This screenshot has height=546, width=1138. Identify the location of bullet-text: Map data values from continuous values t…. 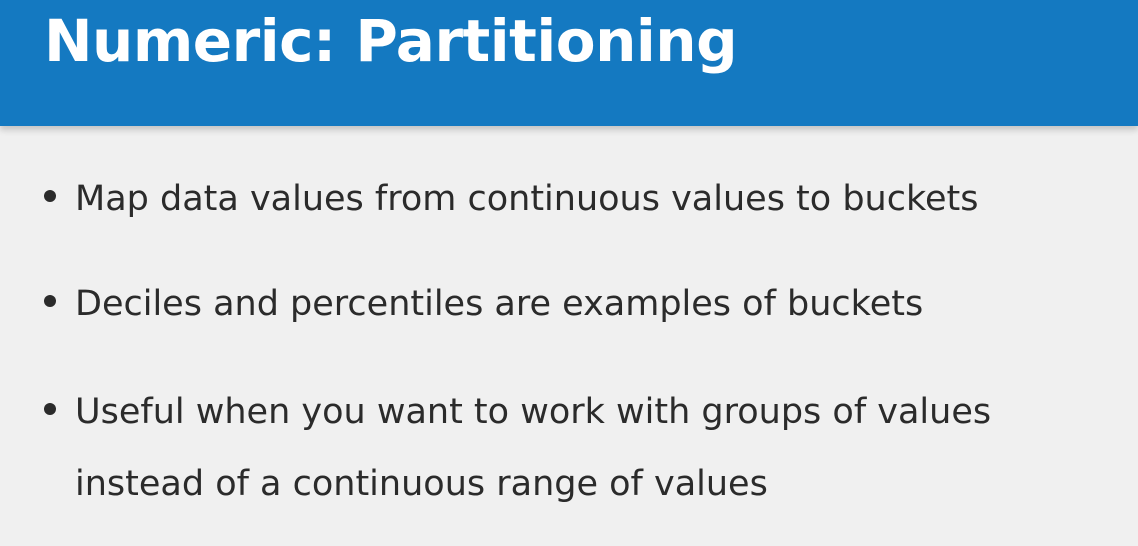
(589, 199).